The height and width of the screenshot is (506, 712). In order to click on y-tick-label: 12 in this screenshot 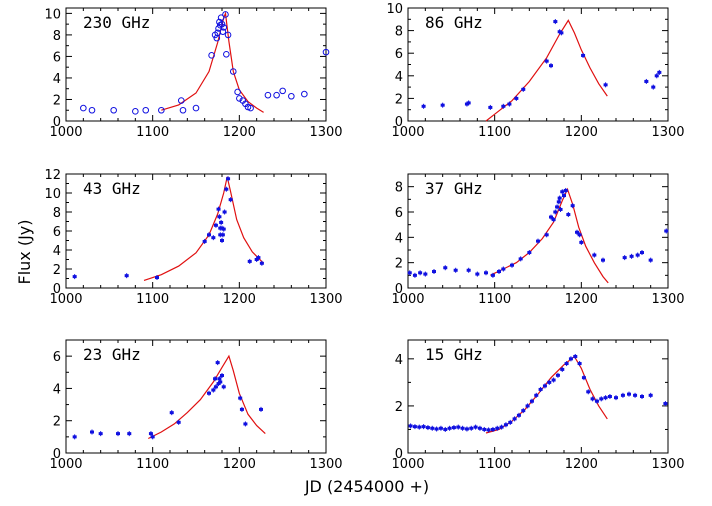, I will do `click(52, 175)`.